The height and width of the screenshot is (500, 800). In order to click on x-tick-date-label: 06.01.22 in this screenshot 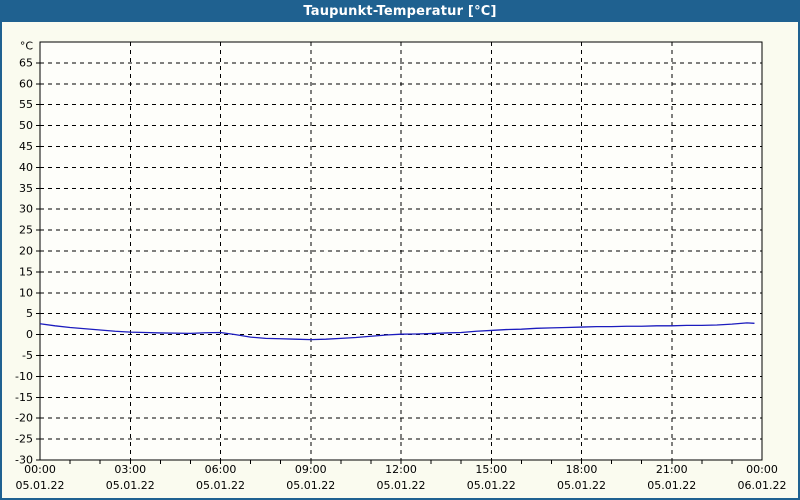, I will do `click(762, 485)`.